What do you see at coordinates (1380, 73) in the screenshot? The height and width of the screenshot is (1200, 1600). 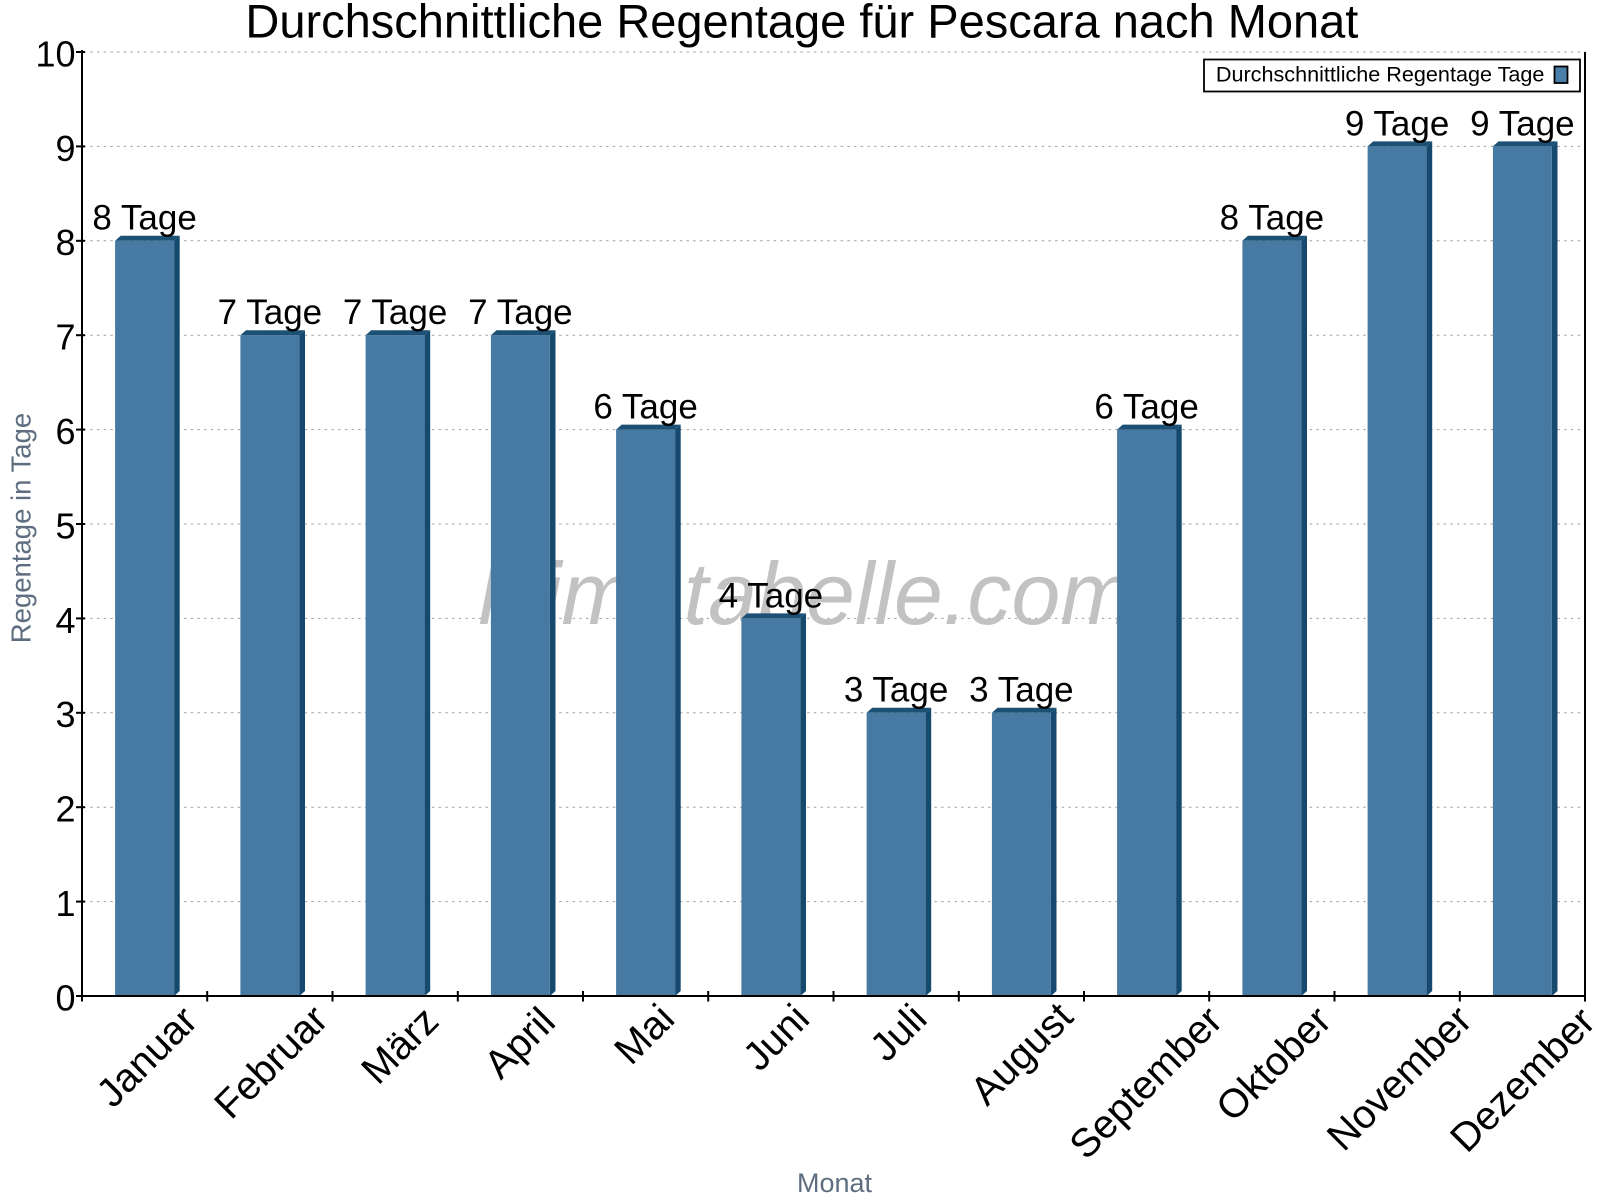 I see `svg-text:Durchschnittliche Regentage Ta: Durchschnittliche Regentage Tage` at bounding box center [1380, 73].